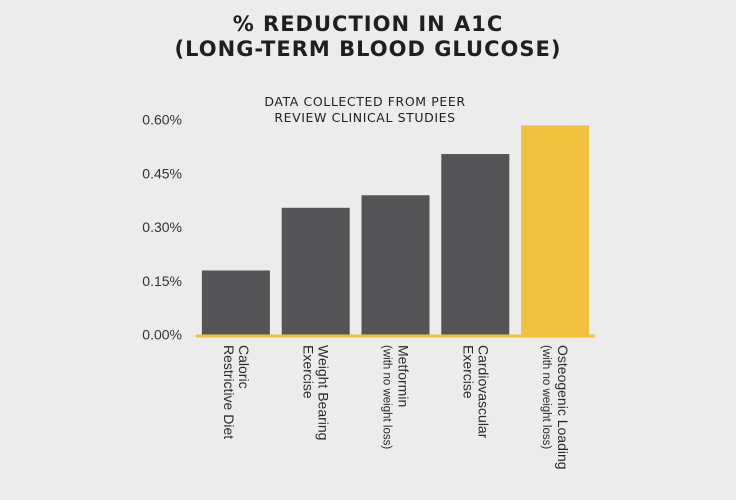  What do you see at coordinates (404, 376) in the screenshot?
I see `x-tick-label-line: Metformin` at bounding box center [404, 376].